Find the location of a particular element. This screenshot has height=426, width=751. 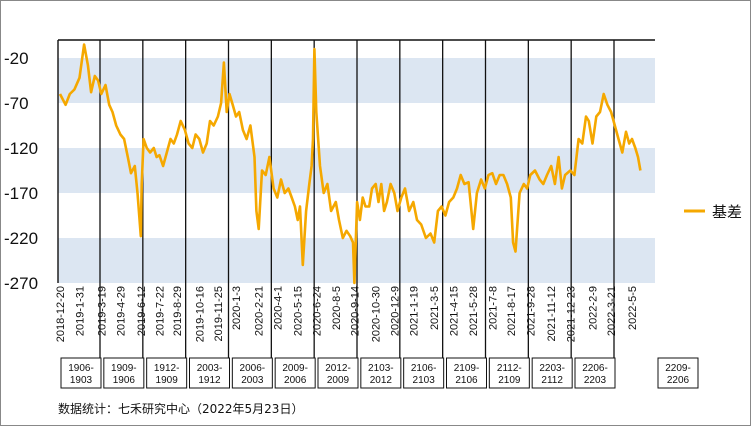

x-tick-label: 2019-11-25 is located at coordinates (219, 313).